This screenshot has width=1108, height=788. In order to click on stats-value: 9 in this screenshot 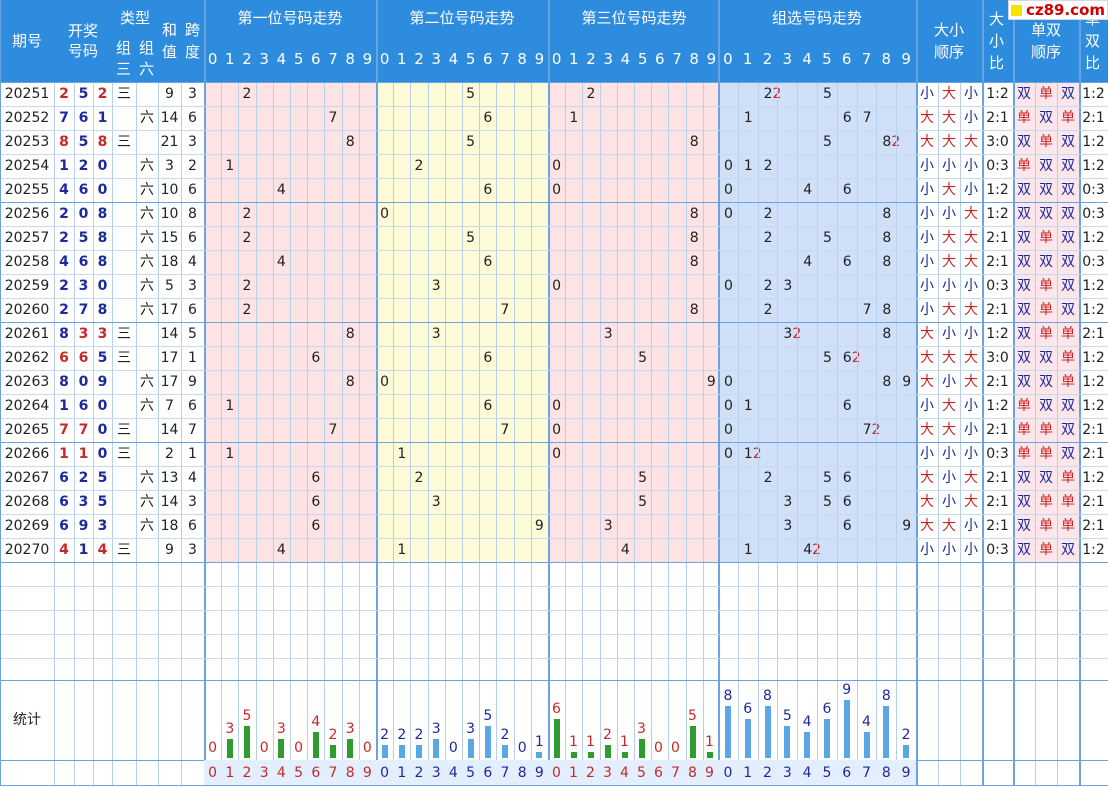, I will do `click(847, 690)`.